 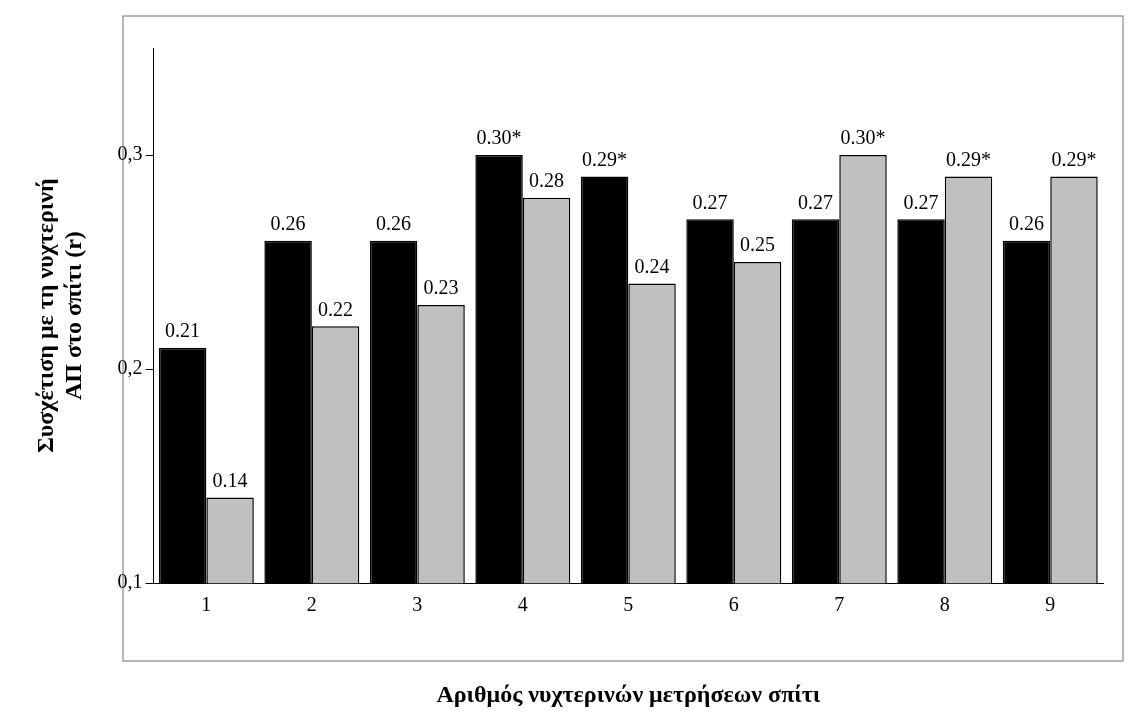 I want to click on x-tick-label: 1, so click(x=206, y=604).